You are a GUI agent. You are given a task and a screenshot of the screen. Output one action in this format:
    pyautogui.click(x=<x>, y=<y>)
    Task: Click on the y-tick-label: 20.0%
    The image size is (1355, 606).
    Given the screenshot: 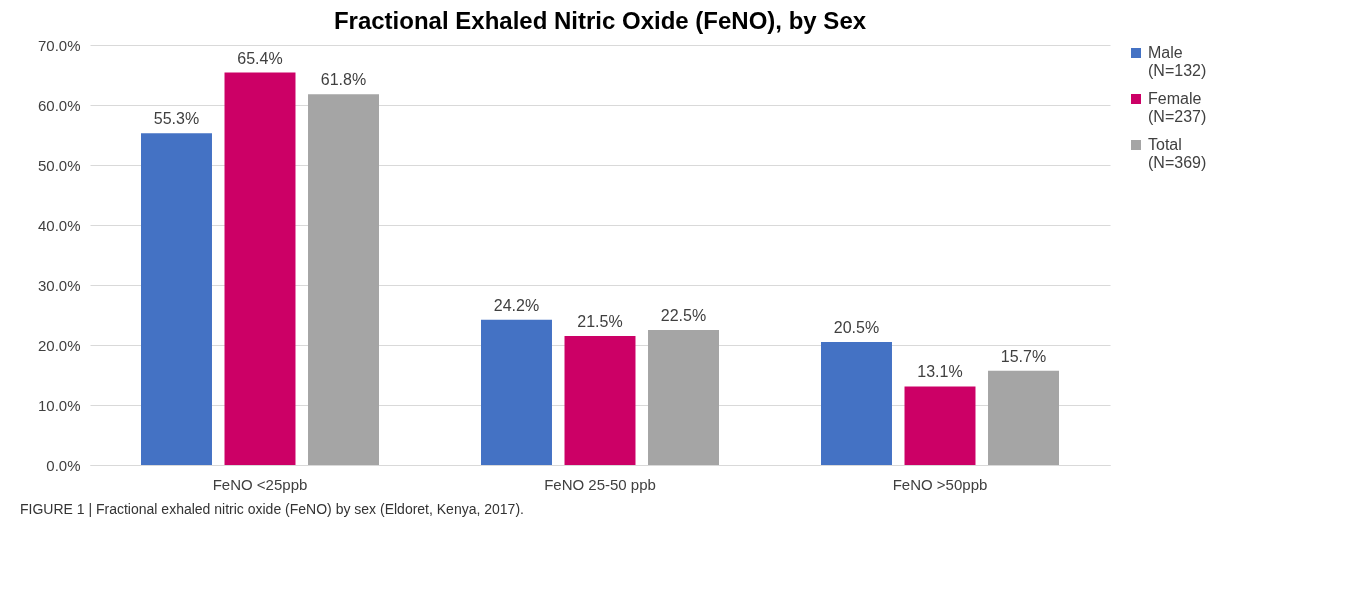 What is the action you would take?
    pyautogui.click(x=59, y=345)
    